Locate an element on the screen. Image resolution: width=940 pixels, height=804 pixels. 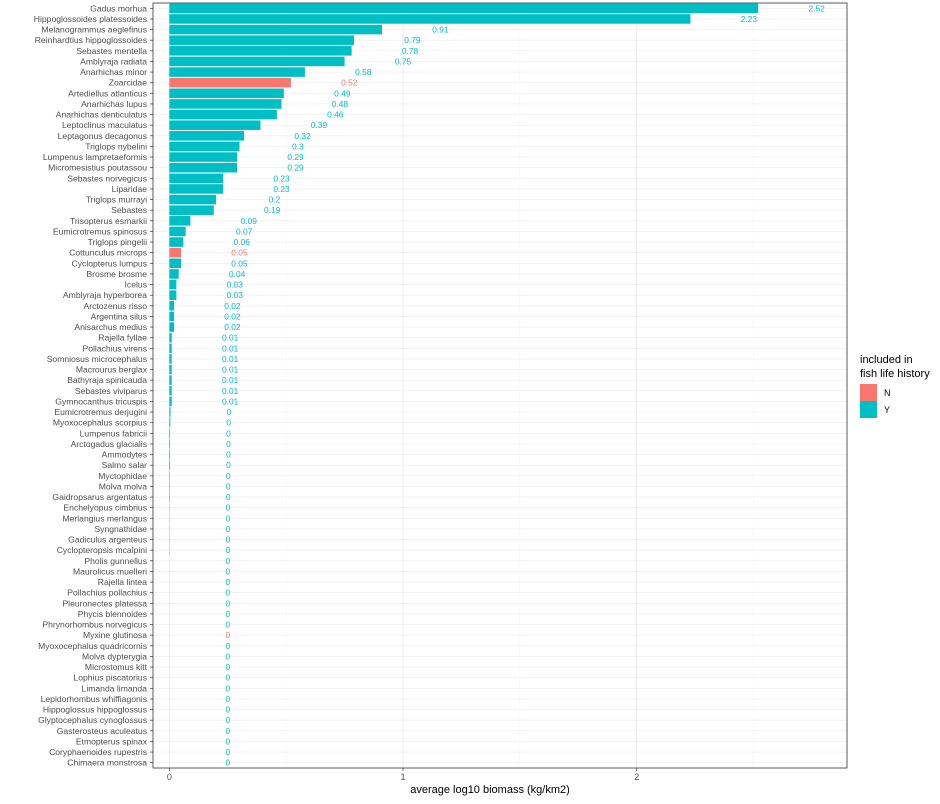
category-label: Sebastes mentella is located at coordinates (111, 51).